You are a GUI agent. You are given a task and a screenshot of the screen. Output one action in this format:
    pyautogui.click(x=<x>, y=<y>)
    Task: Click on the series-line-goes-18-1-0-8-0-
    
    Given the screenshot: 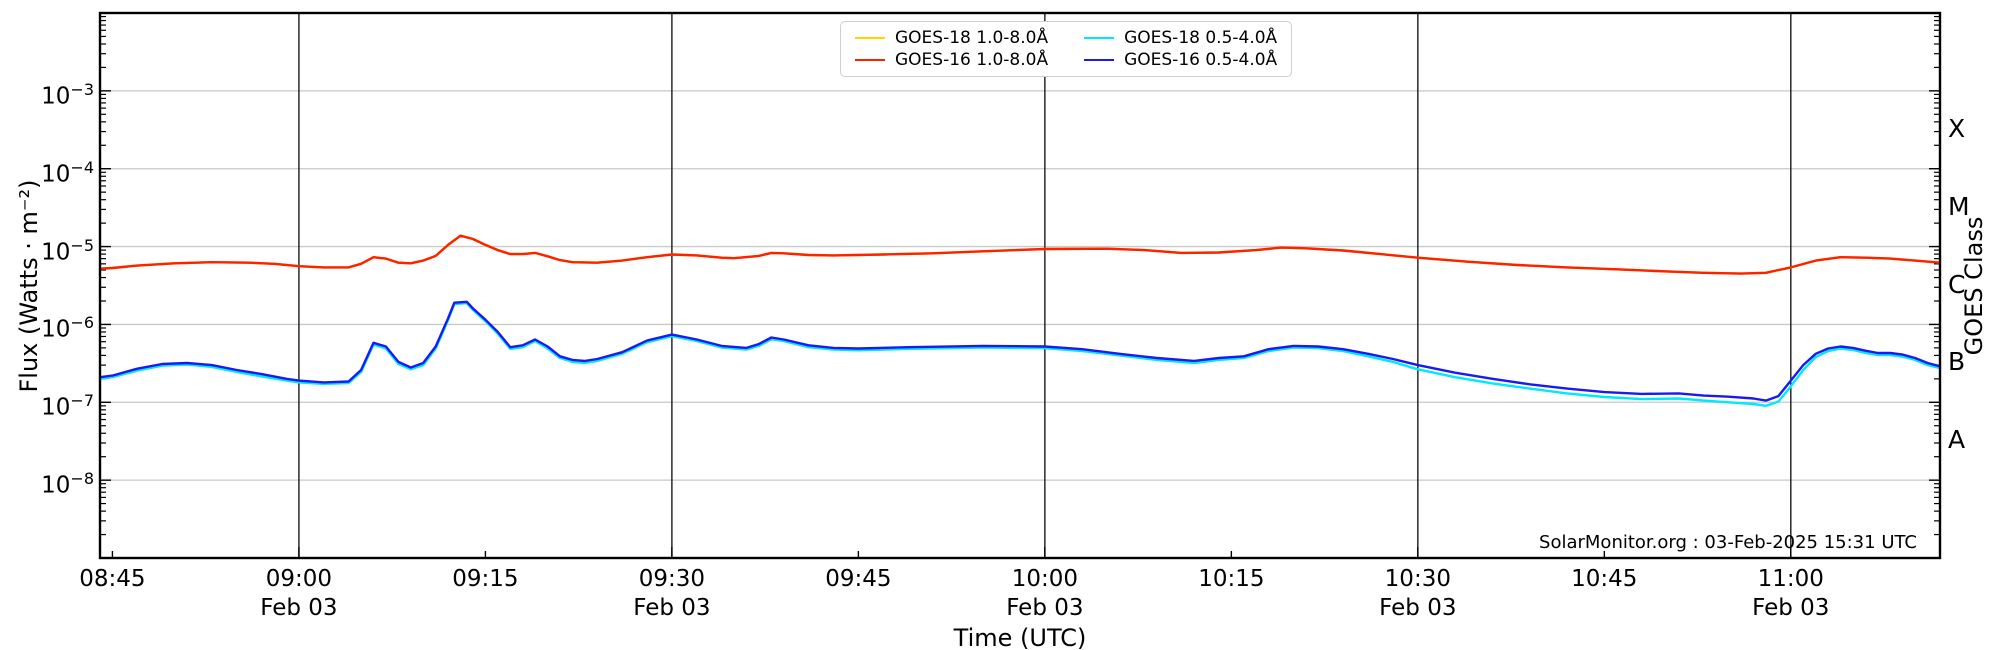 What is the action you would take?
    pyautogui.click(x=1020, y=254)
    